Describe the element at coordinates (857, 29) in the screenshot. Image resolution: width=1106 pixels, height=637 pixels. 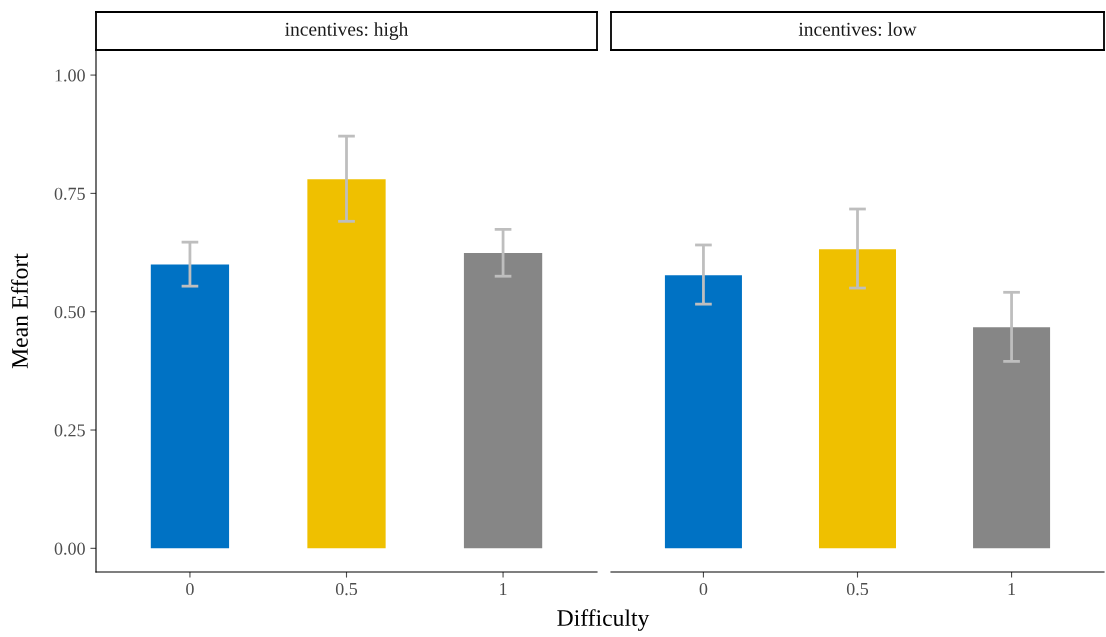
I see `chart-title: incentives: low` at that location.